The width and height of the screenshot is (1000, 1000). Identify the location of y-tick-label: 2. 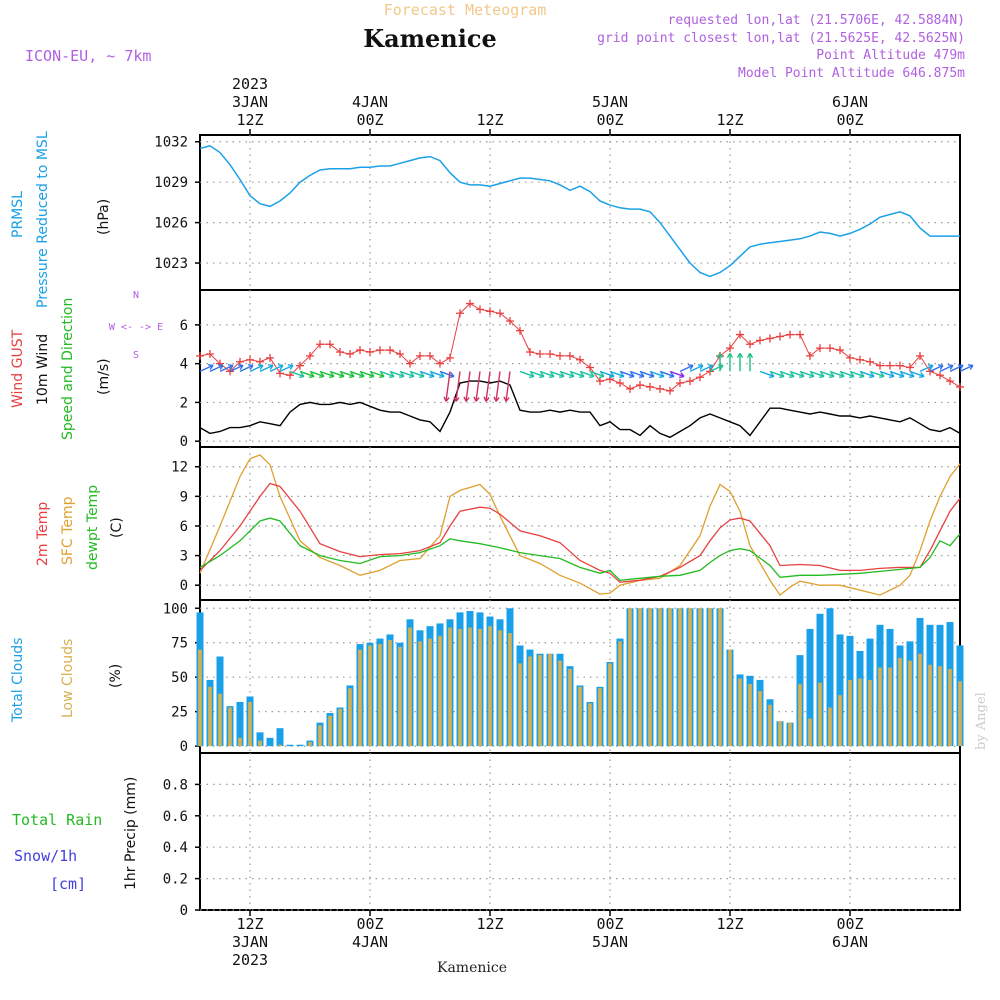
(184, 403).